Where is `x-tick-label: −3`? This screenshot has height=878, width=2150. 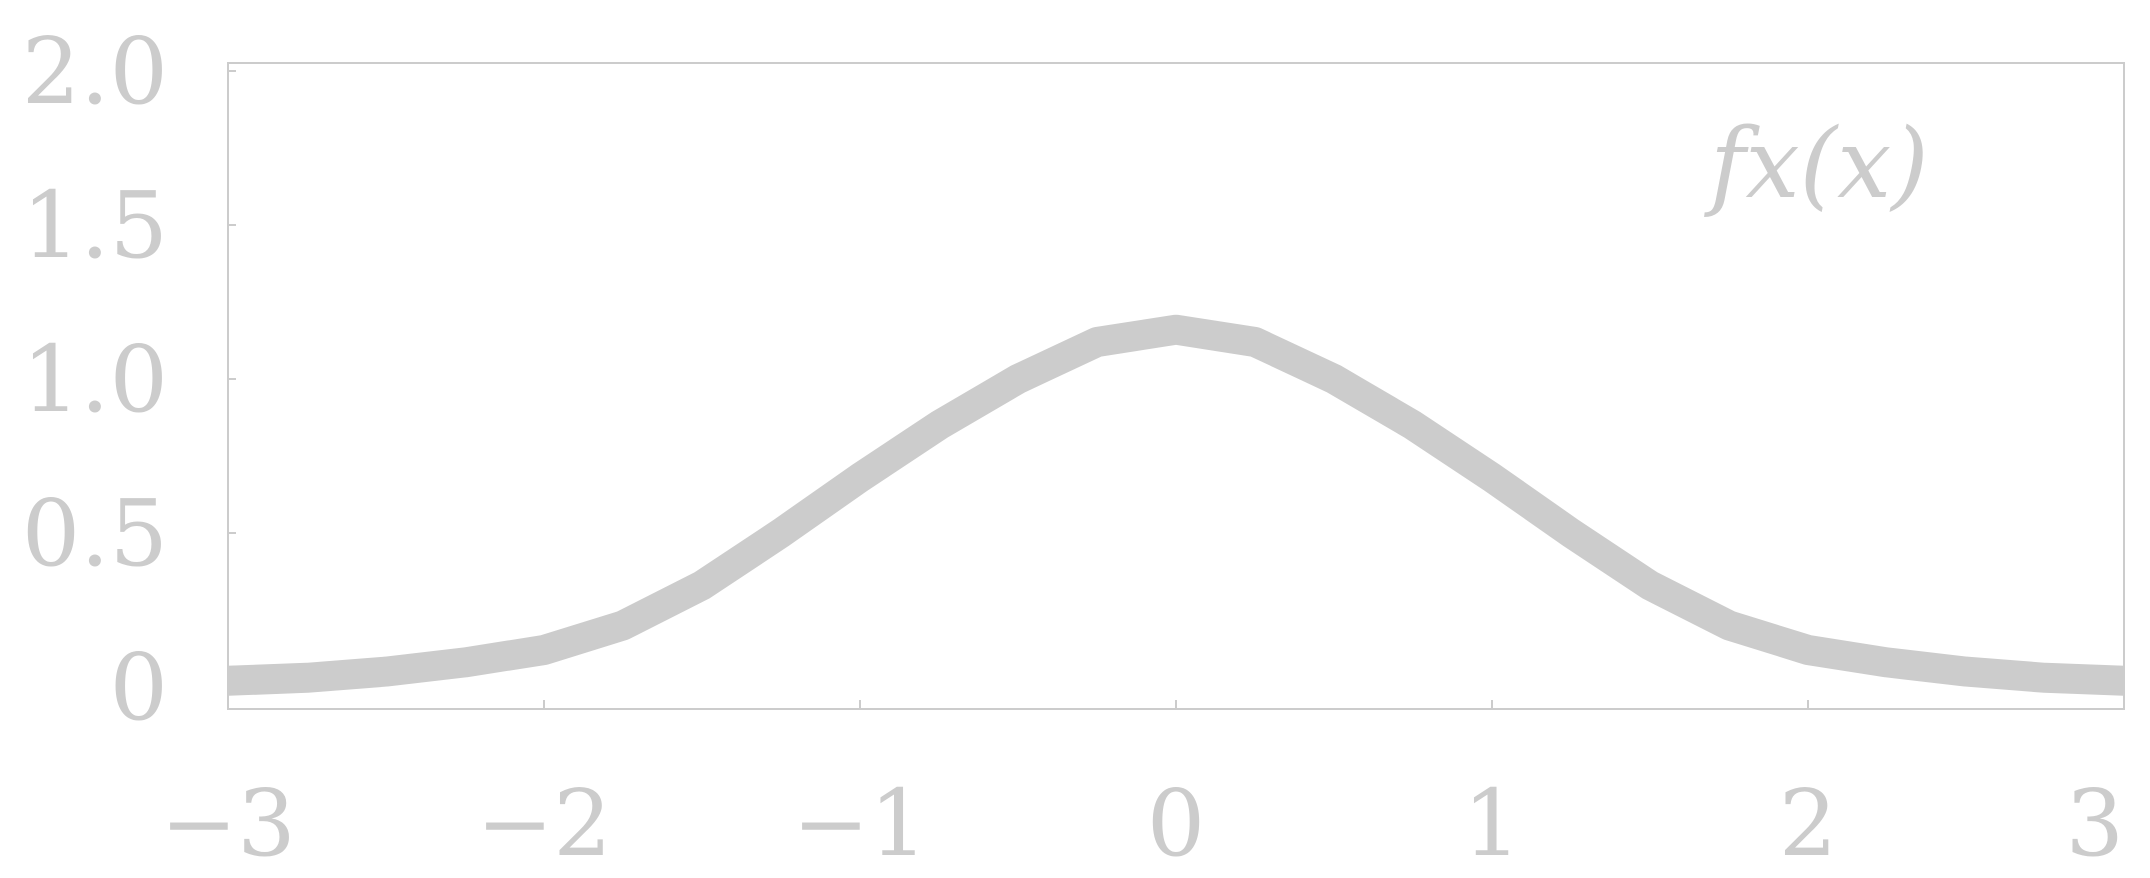 x-tick-label: −3 is located at coordinates (228, 823).